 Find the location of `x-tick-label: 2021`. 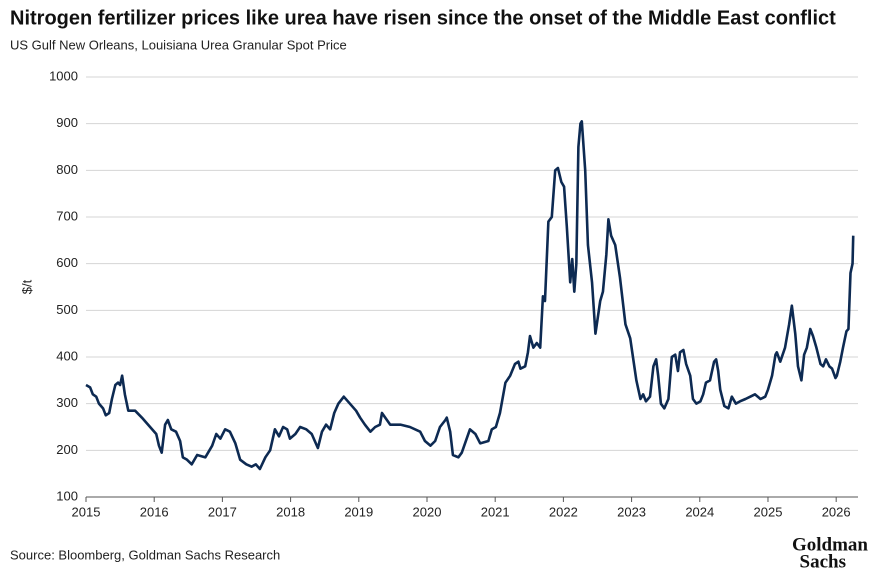

x-tick-label: 2021 is located at coordinates (495, 511).